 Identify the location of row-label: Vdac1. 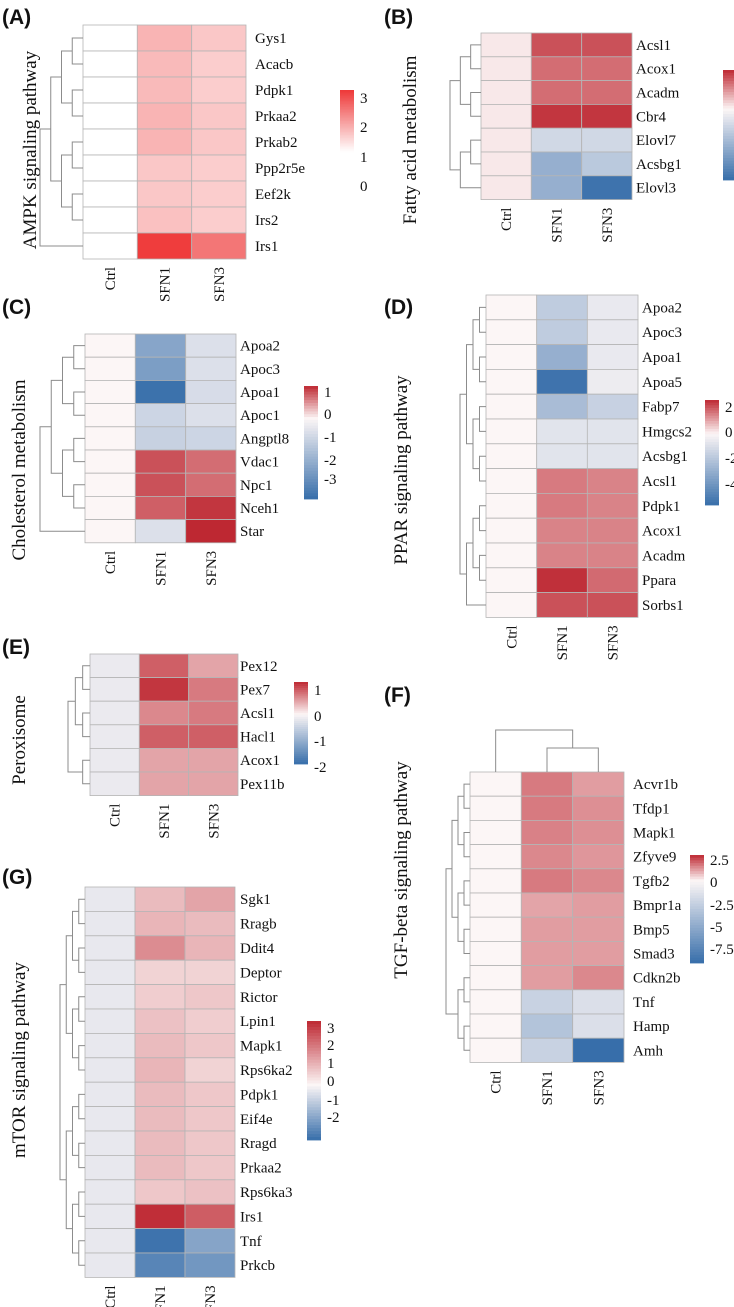
(259, 463).